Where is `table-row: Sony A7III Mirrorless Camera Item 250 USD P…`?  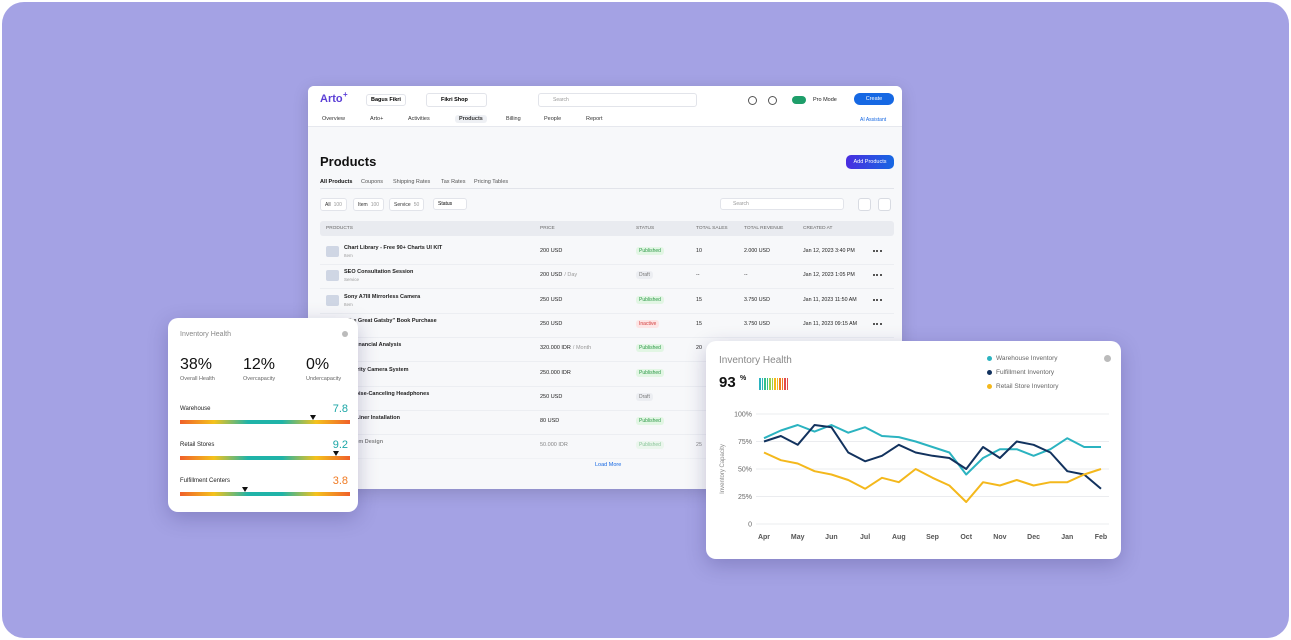
table-row: Sony A7III Mirrorless Camera Item 250 USD P… is located at coordinates (607, 301).